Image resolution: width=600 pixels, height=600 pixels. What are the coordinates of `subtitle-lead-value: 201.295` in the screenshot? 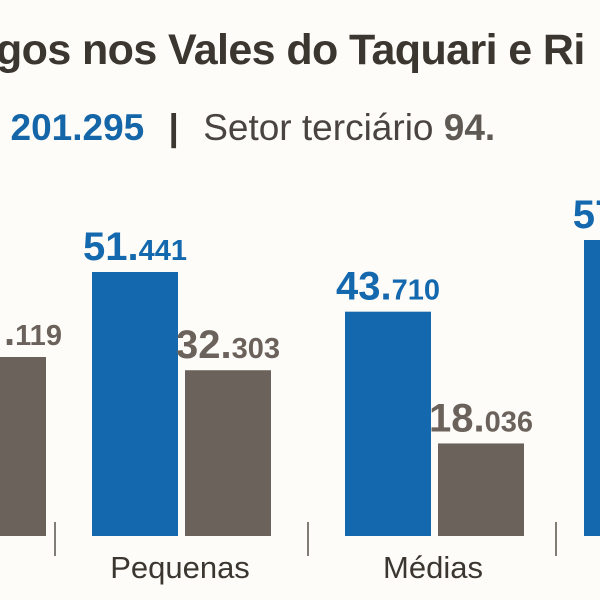 It's located at (77, 127).